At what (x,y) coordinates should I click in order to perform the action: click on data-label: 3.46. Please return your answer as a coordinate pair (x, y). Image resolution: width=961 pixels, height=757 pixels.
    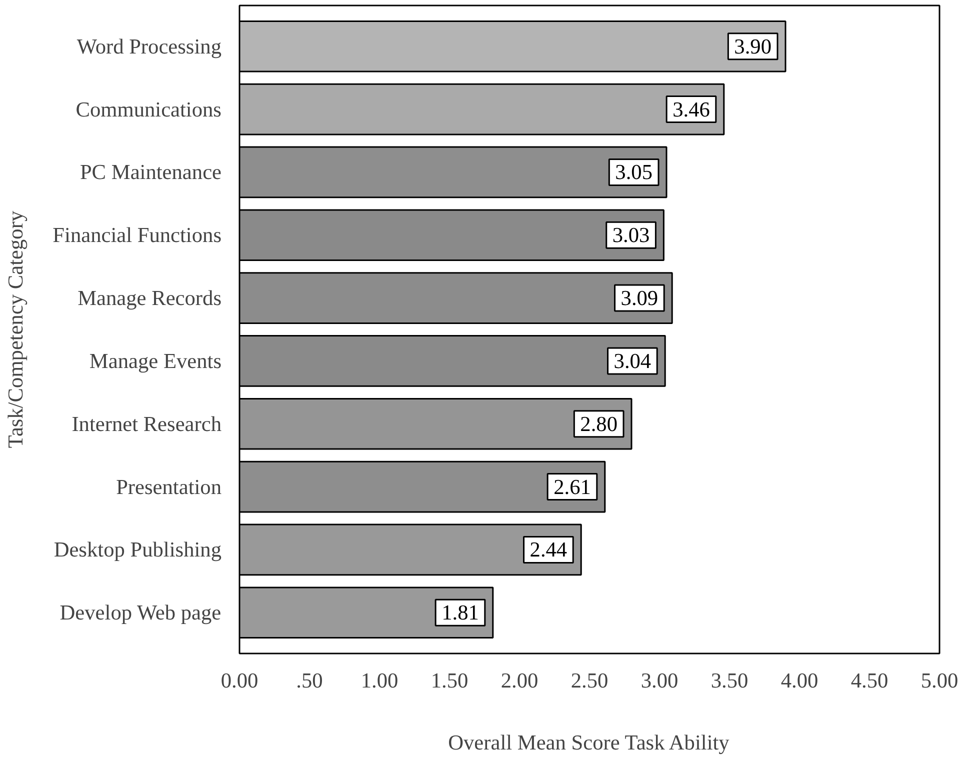
    Looking at the image, I should click on (691, 109).